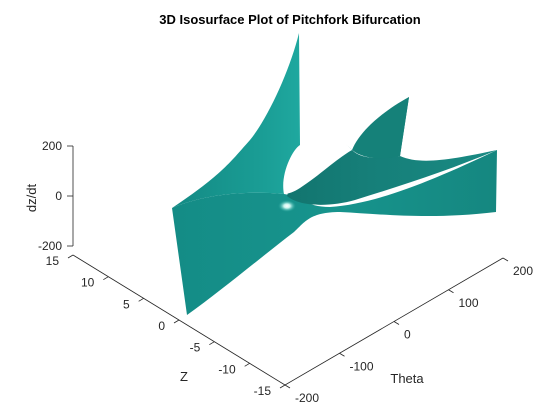 This screenshot has height=420, width=560. I want to click on z-tick-label: 200, so click(52, 146).